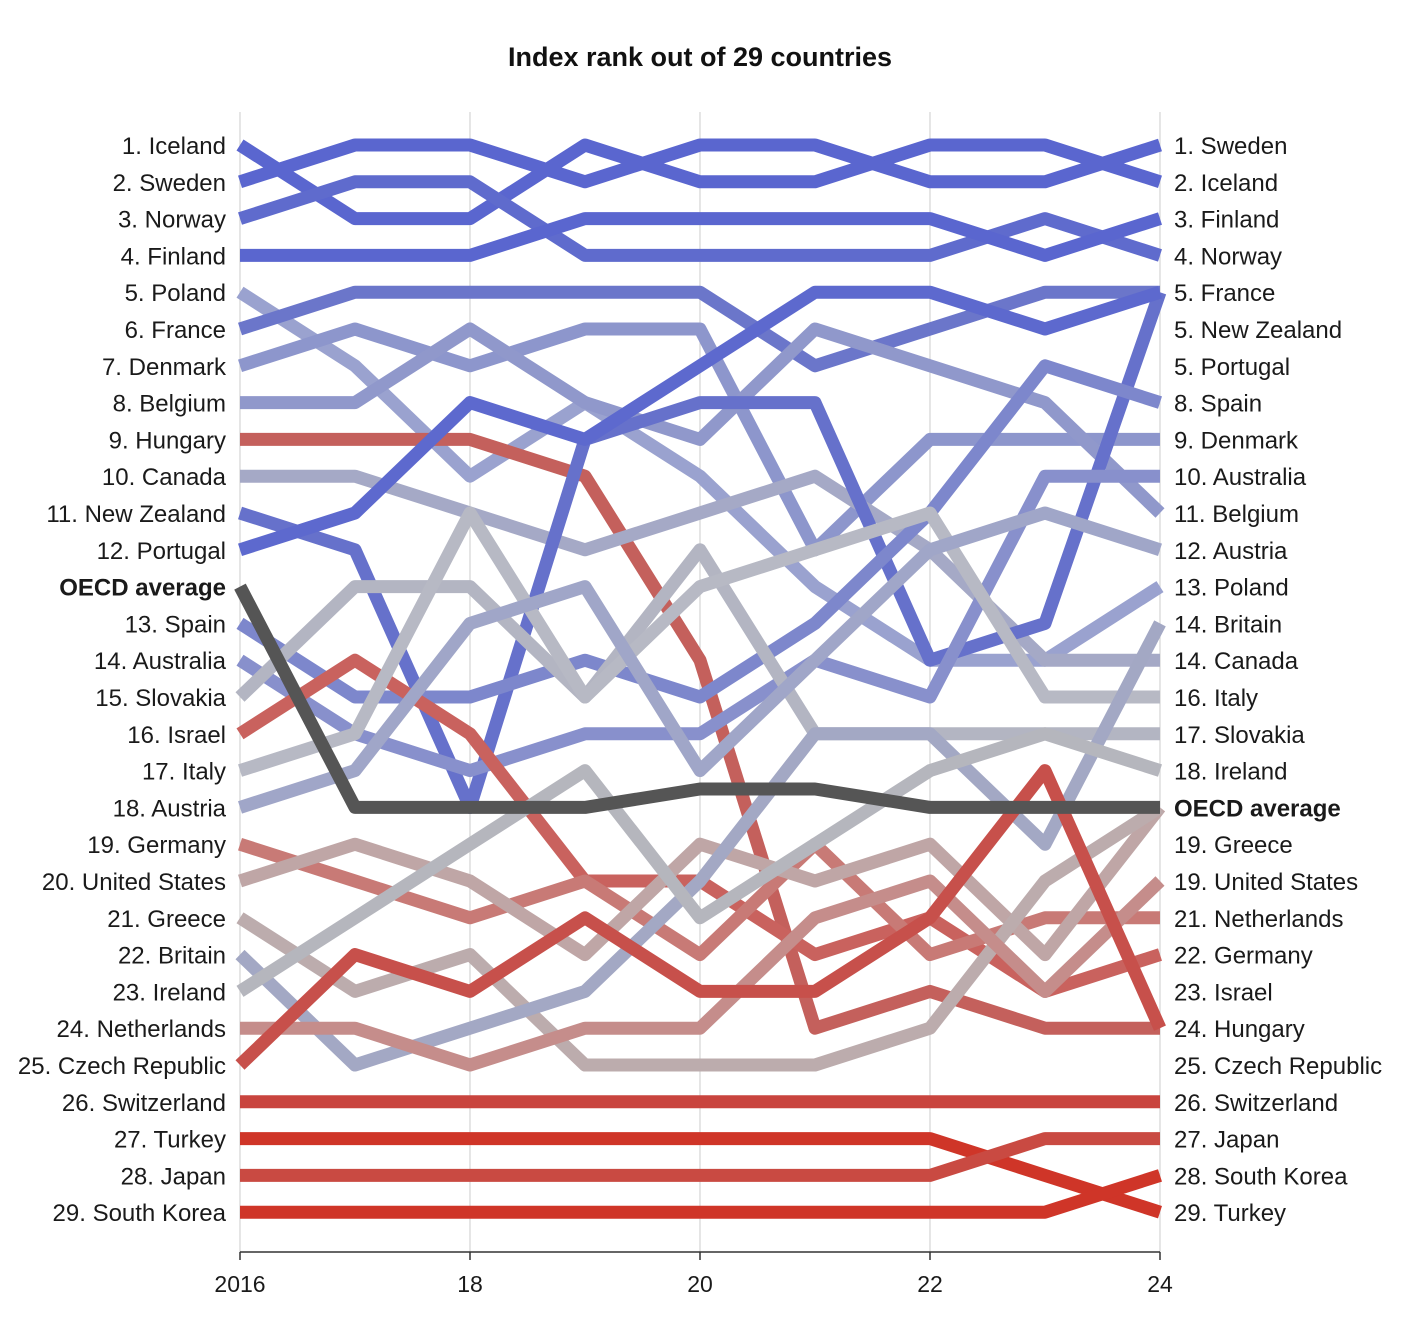 This screenshot has width=1424, height=1344. I want to click on right-rank-label: 11. Belgium, so click(1236, 514).